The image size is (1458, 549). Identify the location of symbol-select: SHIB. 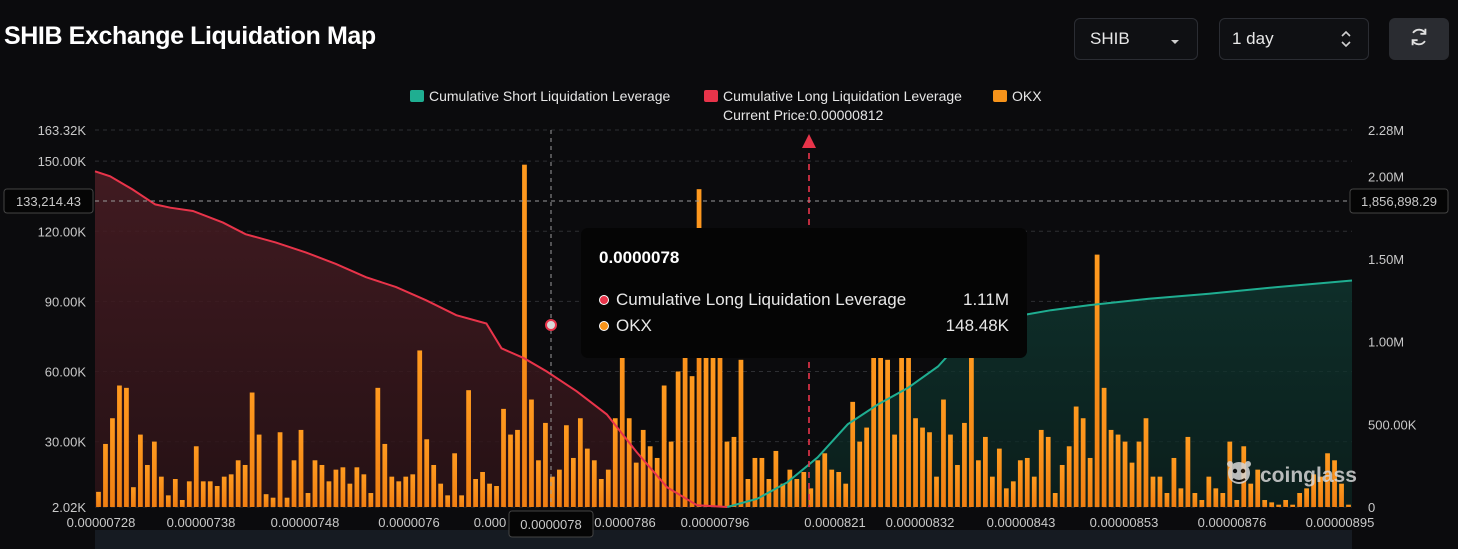
(1136, 39).